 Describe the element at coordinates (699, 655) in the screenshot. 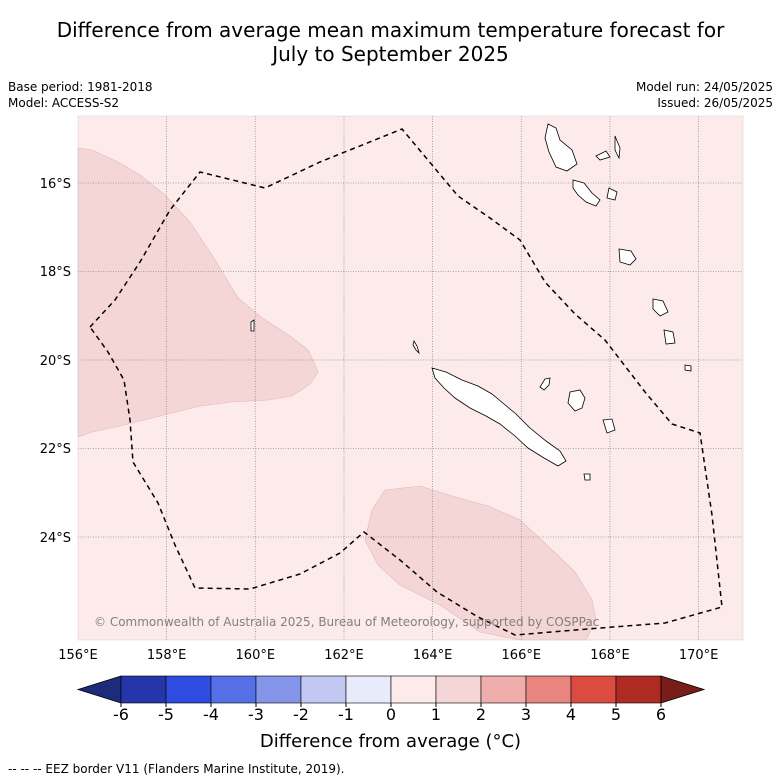

I see `lon-tick-170: 170°E` at that location.